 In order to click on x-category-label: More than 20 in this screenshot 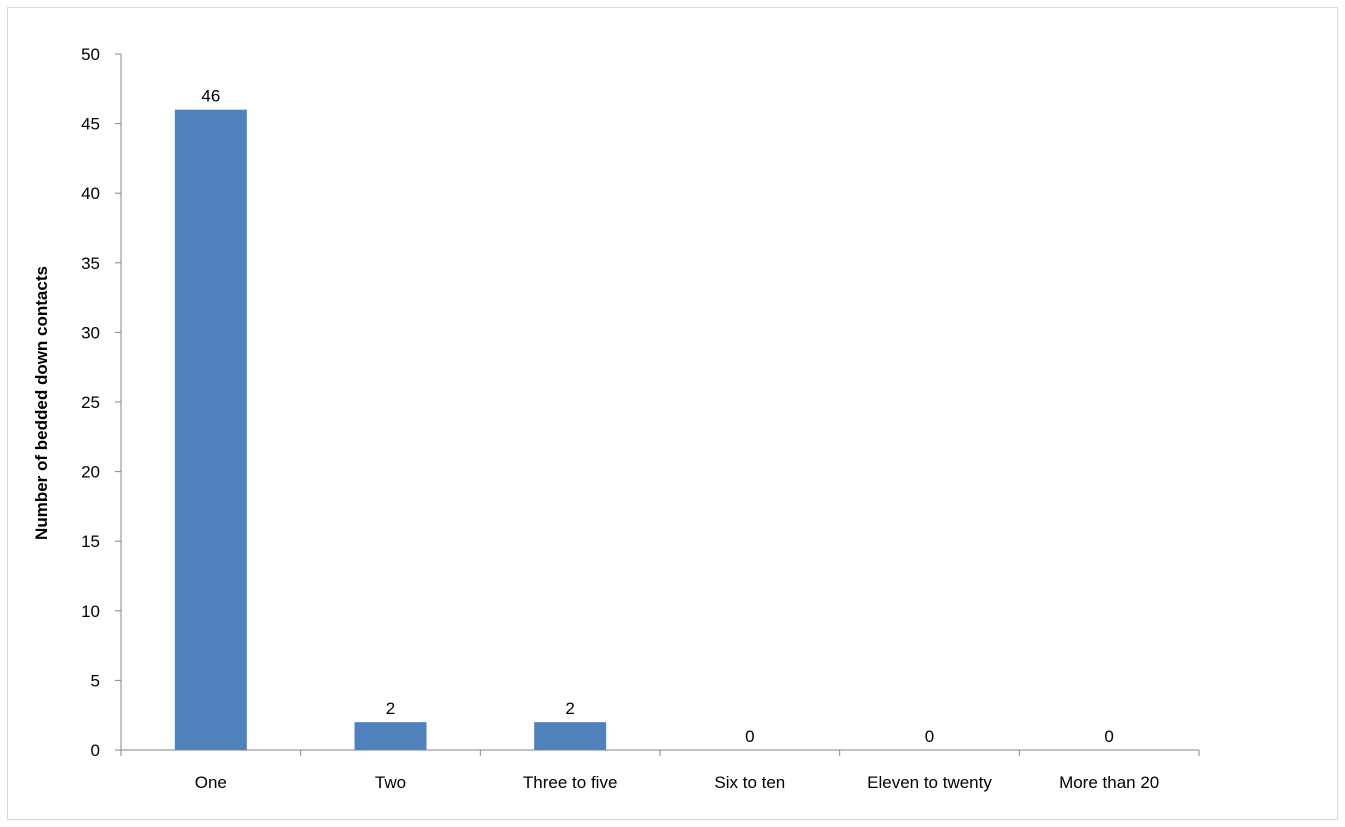, I will do `click(1109, 782)`.